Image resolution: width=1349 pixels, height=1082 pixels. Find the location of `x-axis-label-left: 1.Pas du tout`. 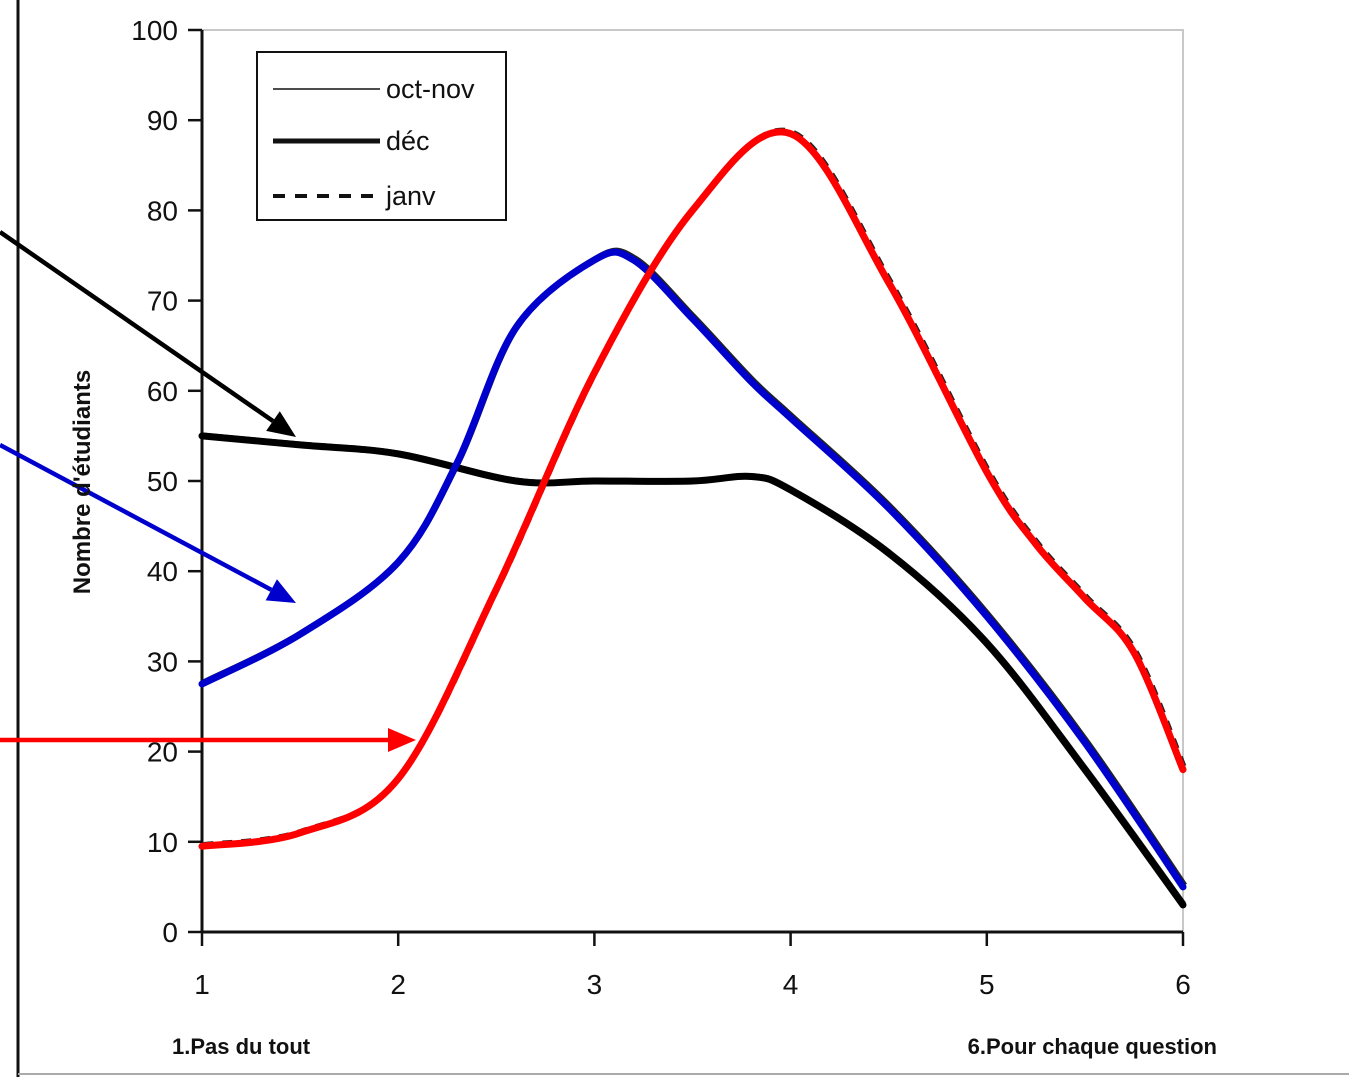

x-axis-label-left: 1.Pas du tout is located at coordinates (241, 1046).